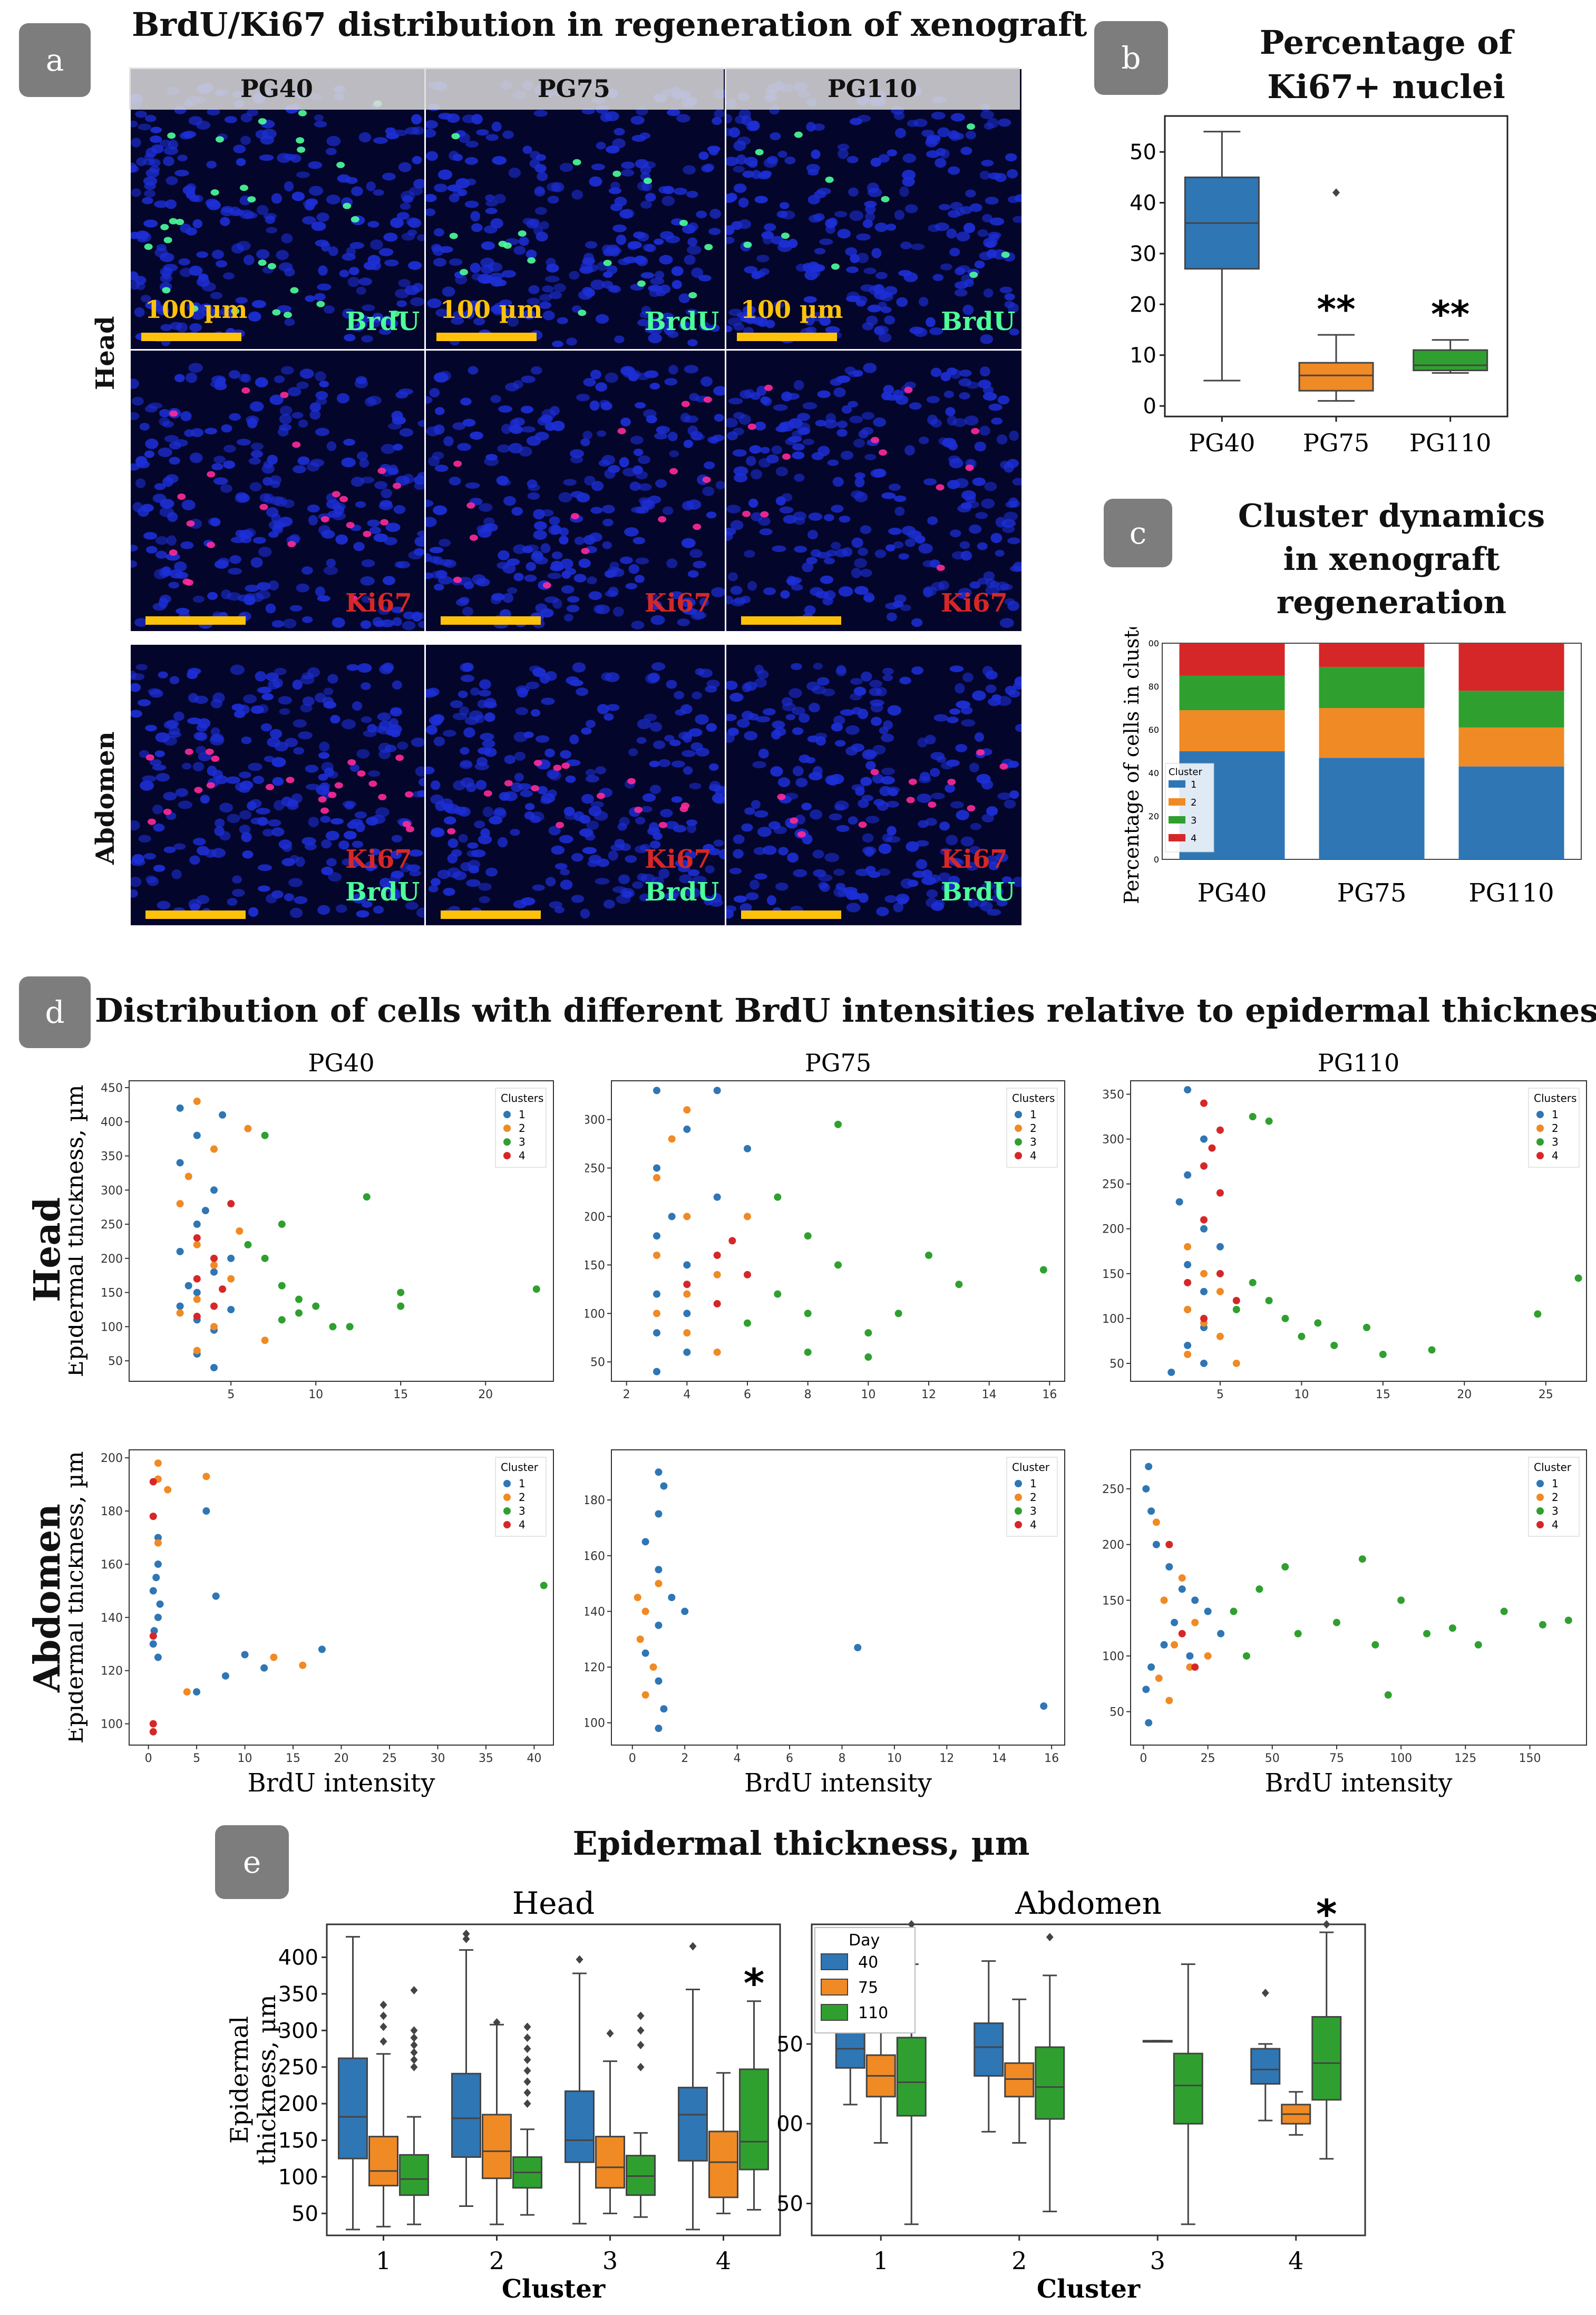  Describe the element at coordinates (1033, 1142) in the screenshot. I see `legend-label: 3` at that location.